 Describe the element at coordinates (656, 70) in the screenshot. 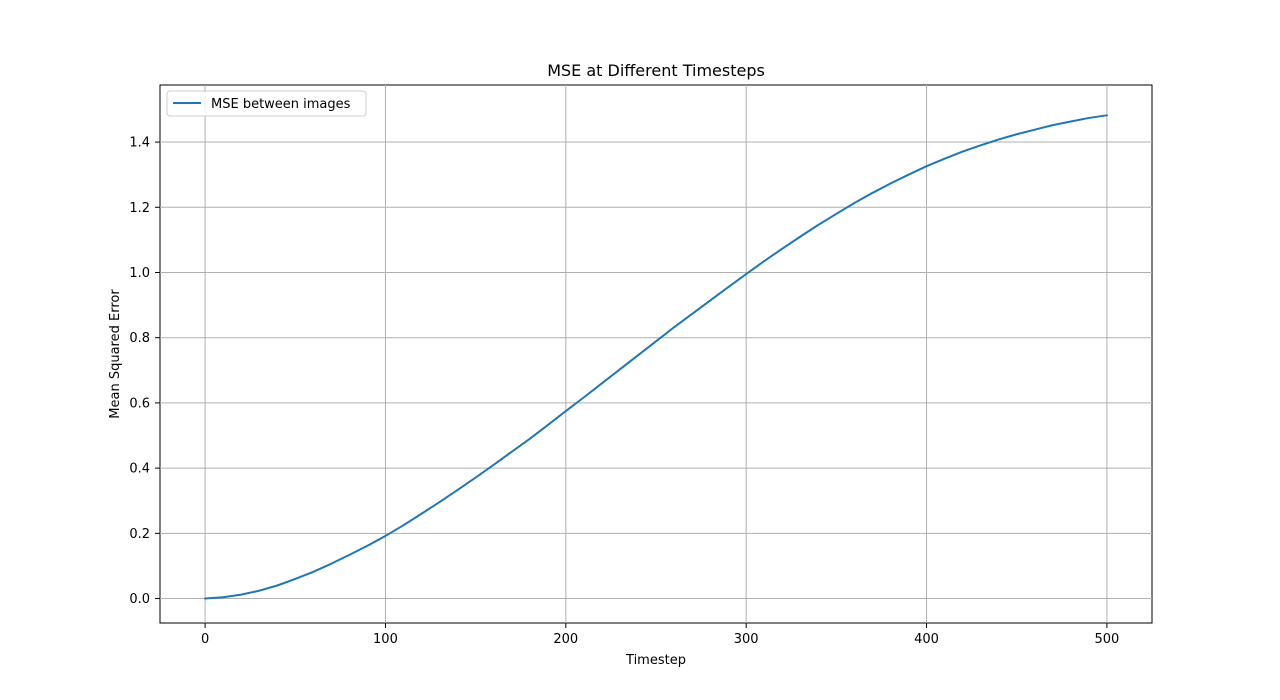

I see `chart-title: MSE at Different Timesteps` at that location.